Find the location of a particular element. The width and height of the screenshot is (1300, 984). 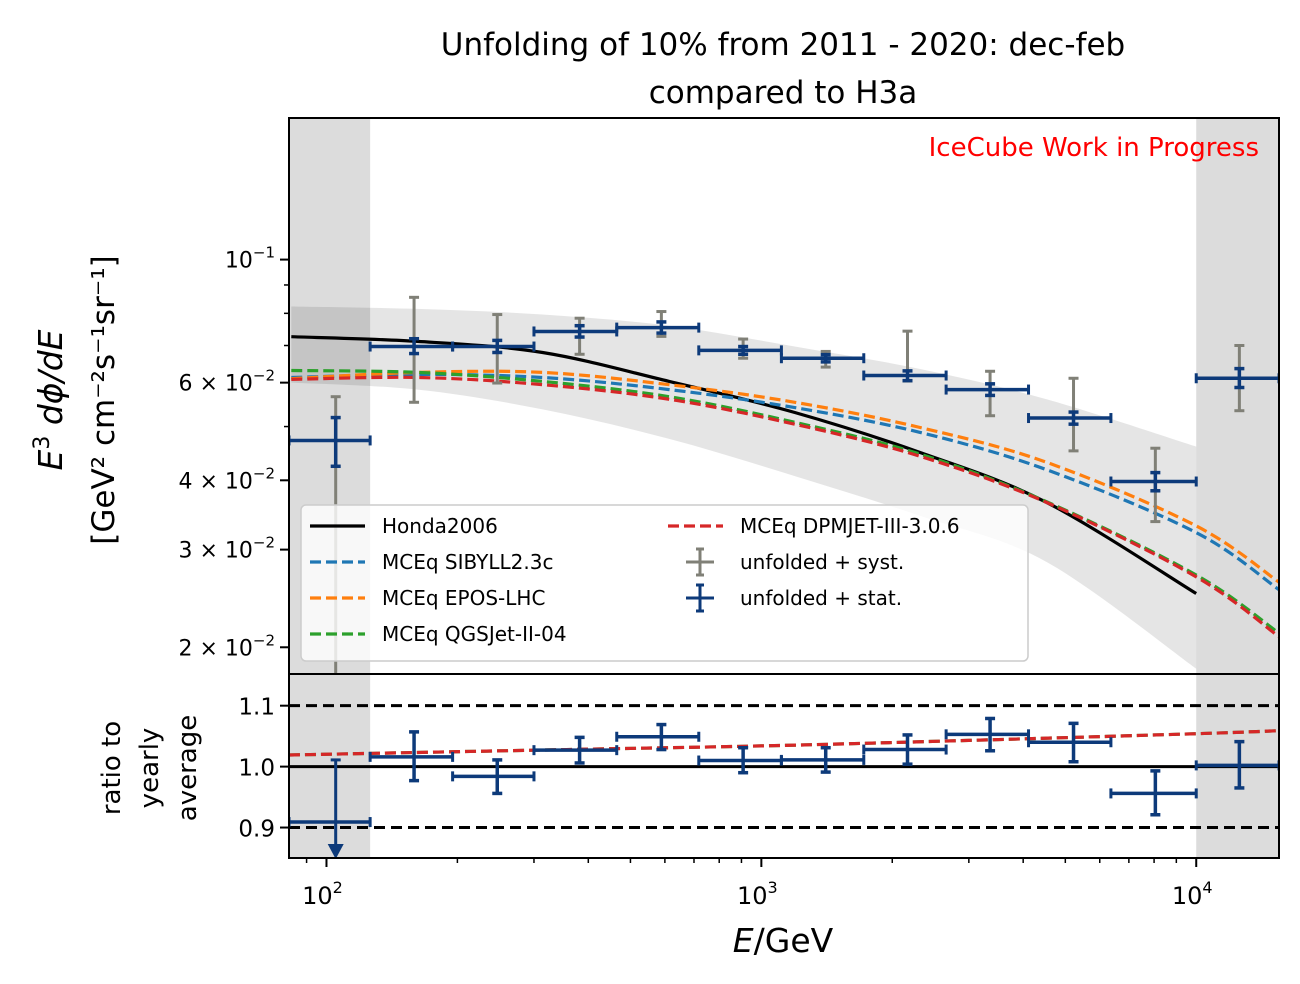

ratio-y-tick-label-2: 0.9 is located at coordinates (256, 830).